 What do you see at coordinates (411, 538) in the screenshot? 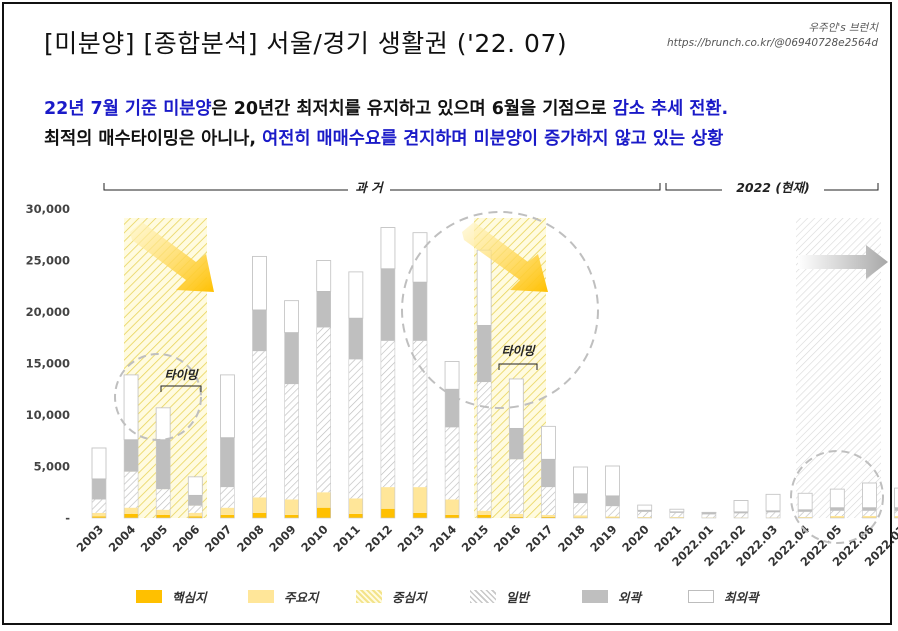
I see `x-tick-label: 2013` at bounding box center [411, 538].